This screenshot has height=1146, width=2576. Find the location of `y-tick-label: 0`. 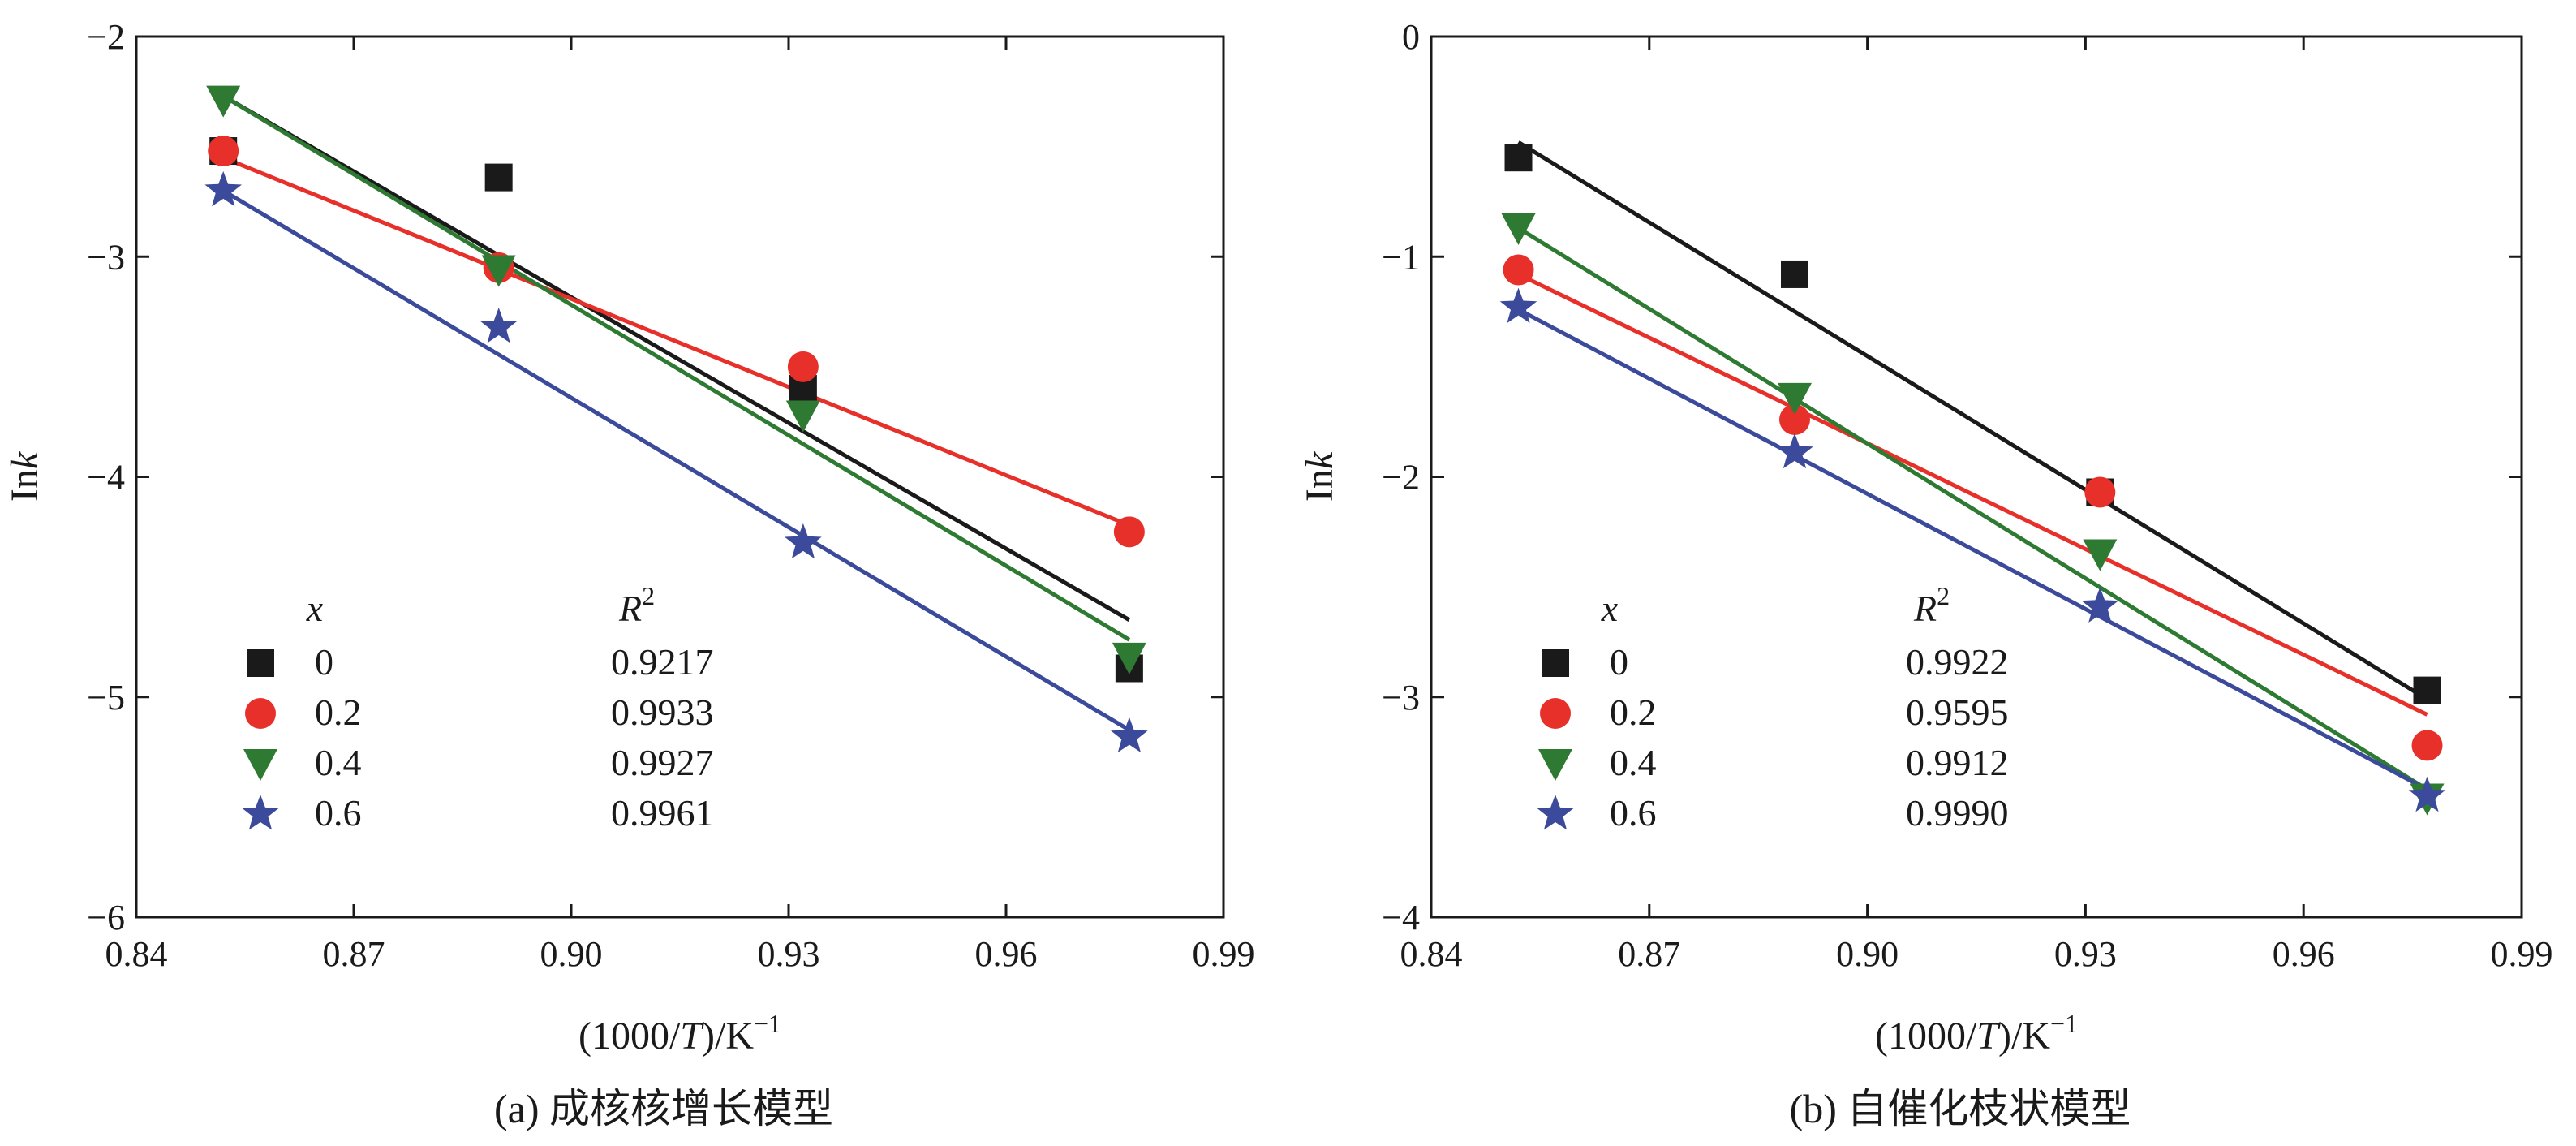

y-tick-label: 0 is located at coordinates (1411, 37).